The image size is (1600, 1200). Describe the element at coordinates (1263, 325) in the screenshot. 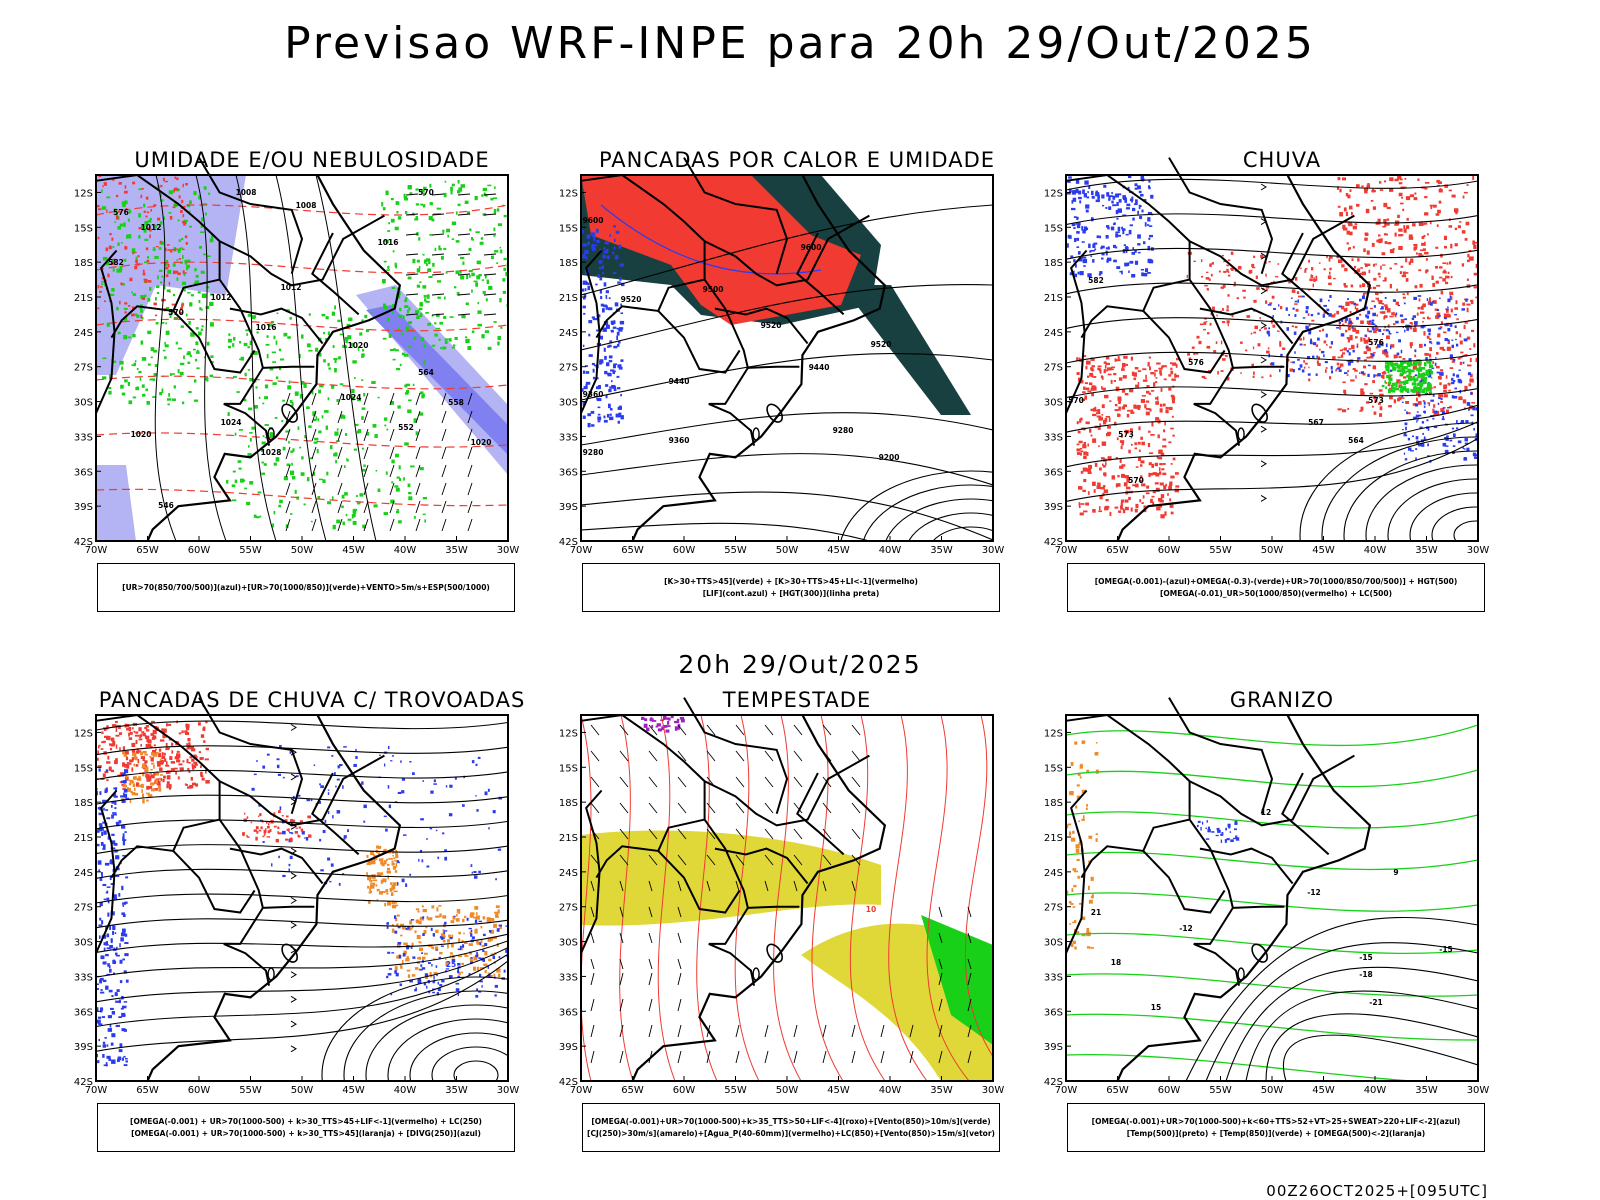

I see `streamline-arrow` at that location.